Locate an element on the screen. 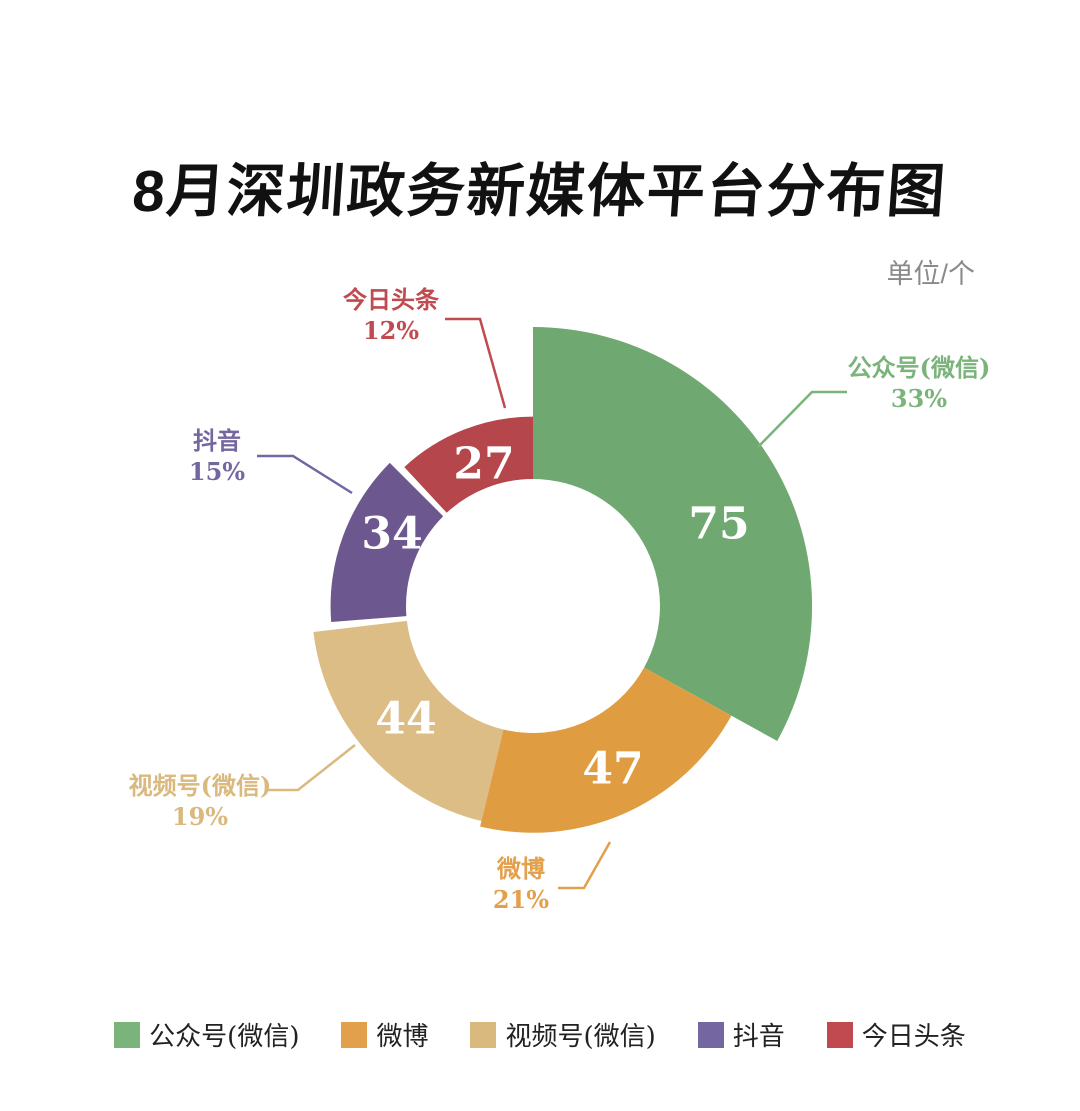  callout-toutiao: 今日头条 12% is located at coordinates (391, 315).